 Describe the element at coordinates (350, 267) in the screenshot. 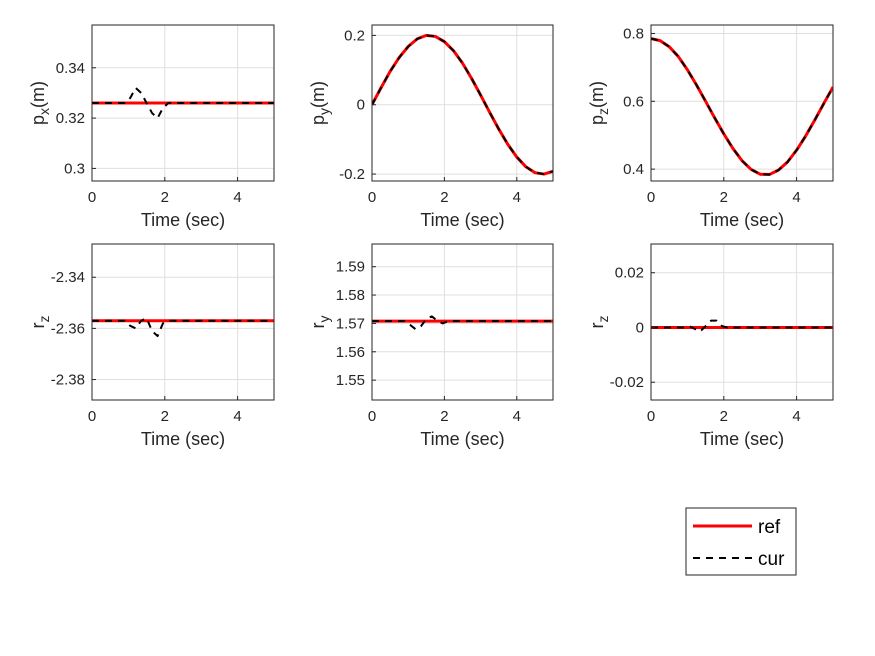

I see `y-tick-label: 1.59` at that location.